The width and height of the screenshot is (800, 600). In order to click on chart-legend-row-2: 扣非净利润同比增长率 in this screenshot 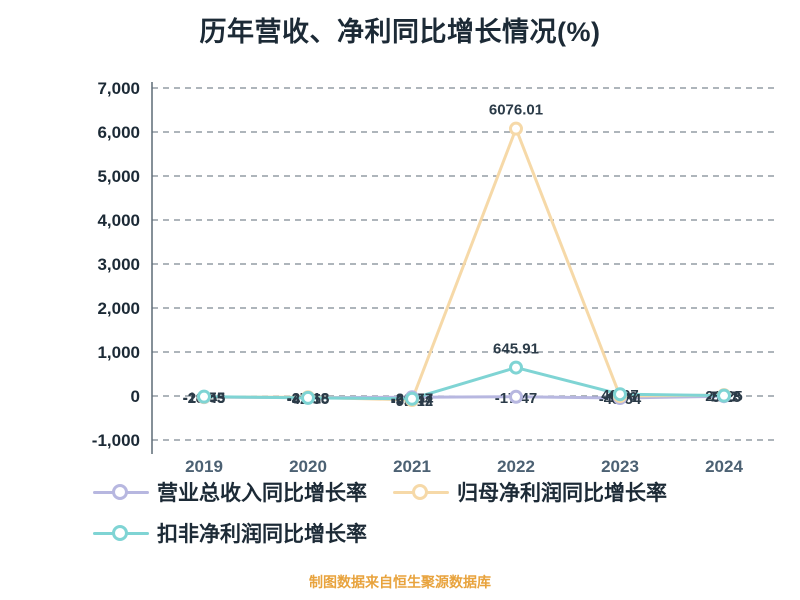, I will do `click(243, 533)`.